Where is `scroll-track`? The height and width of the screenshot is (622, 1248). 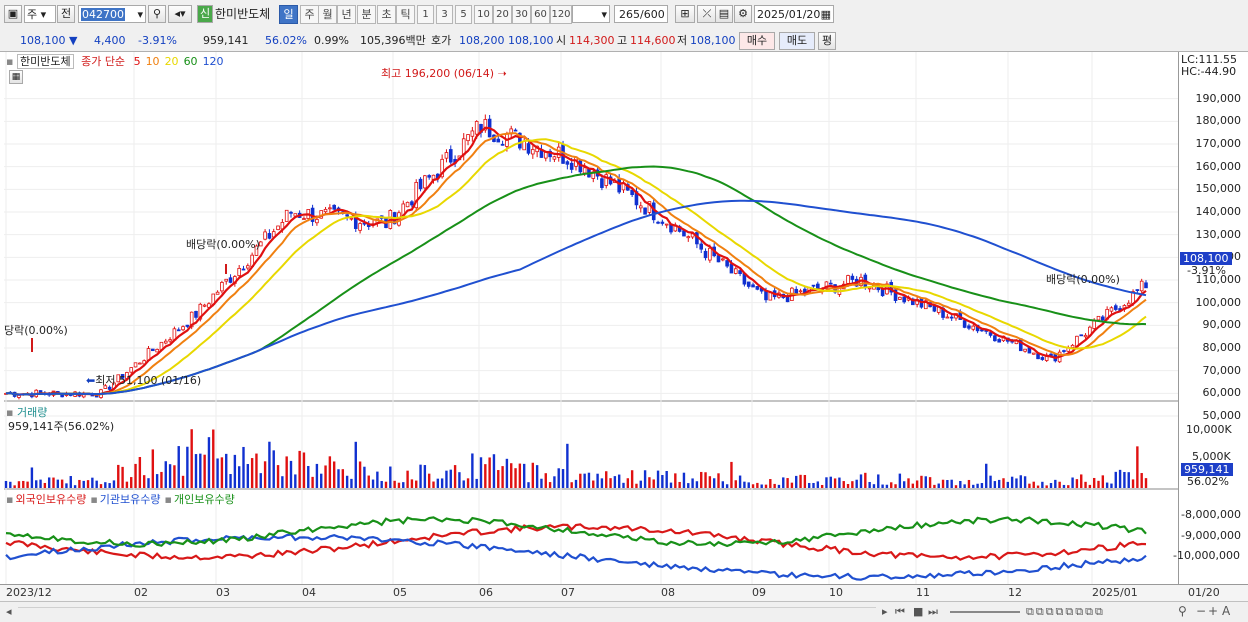 scroll-track is located at coordinates (447, 612).